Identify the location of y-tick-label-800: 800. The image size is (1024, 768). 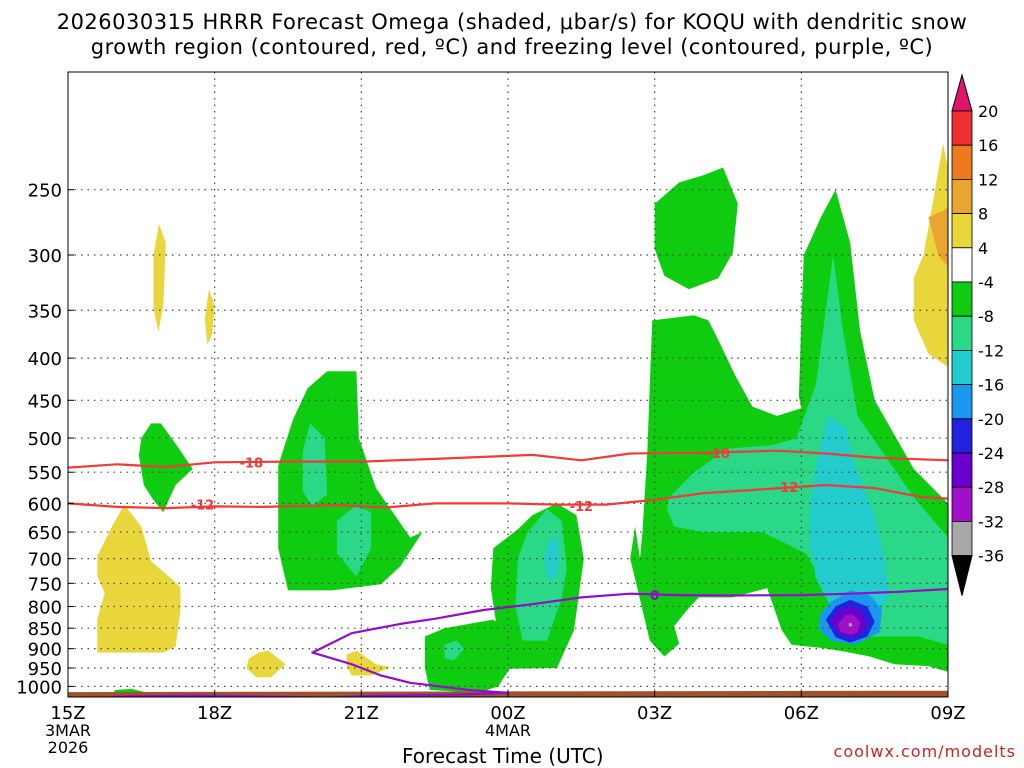
(45, 607).